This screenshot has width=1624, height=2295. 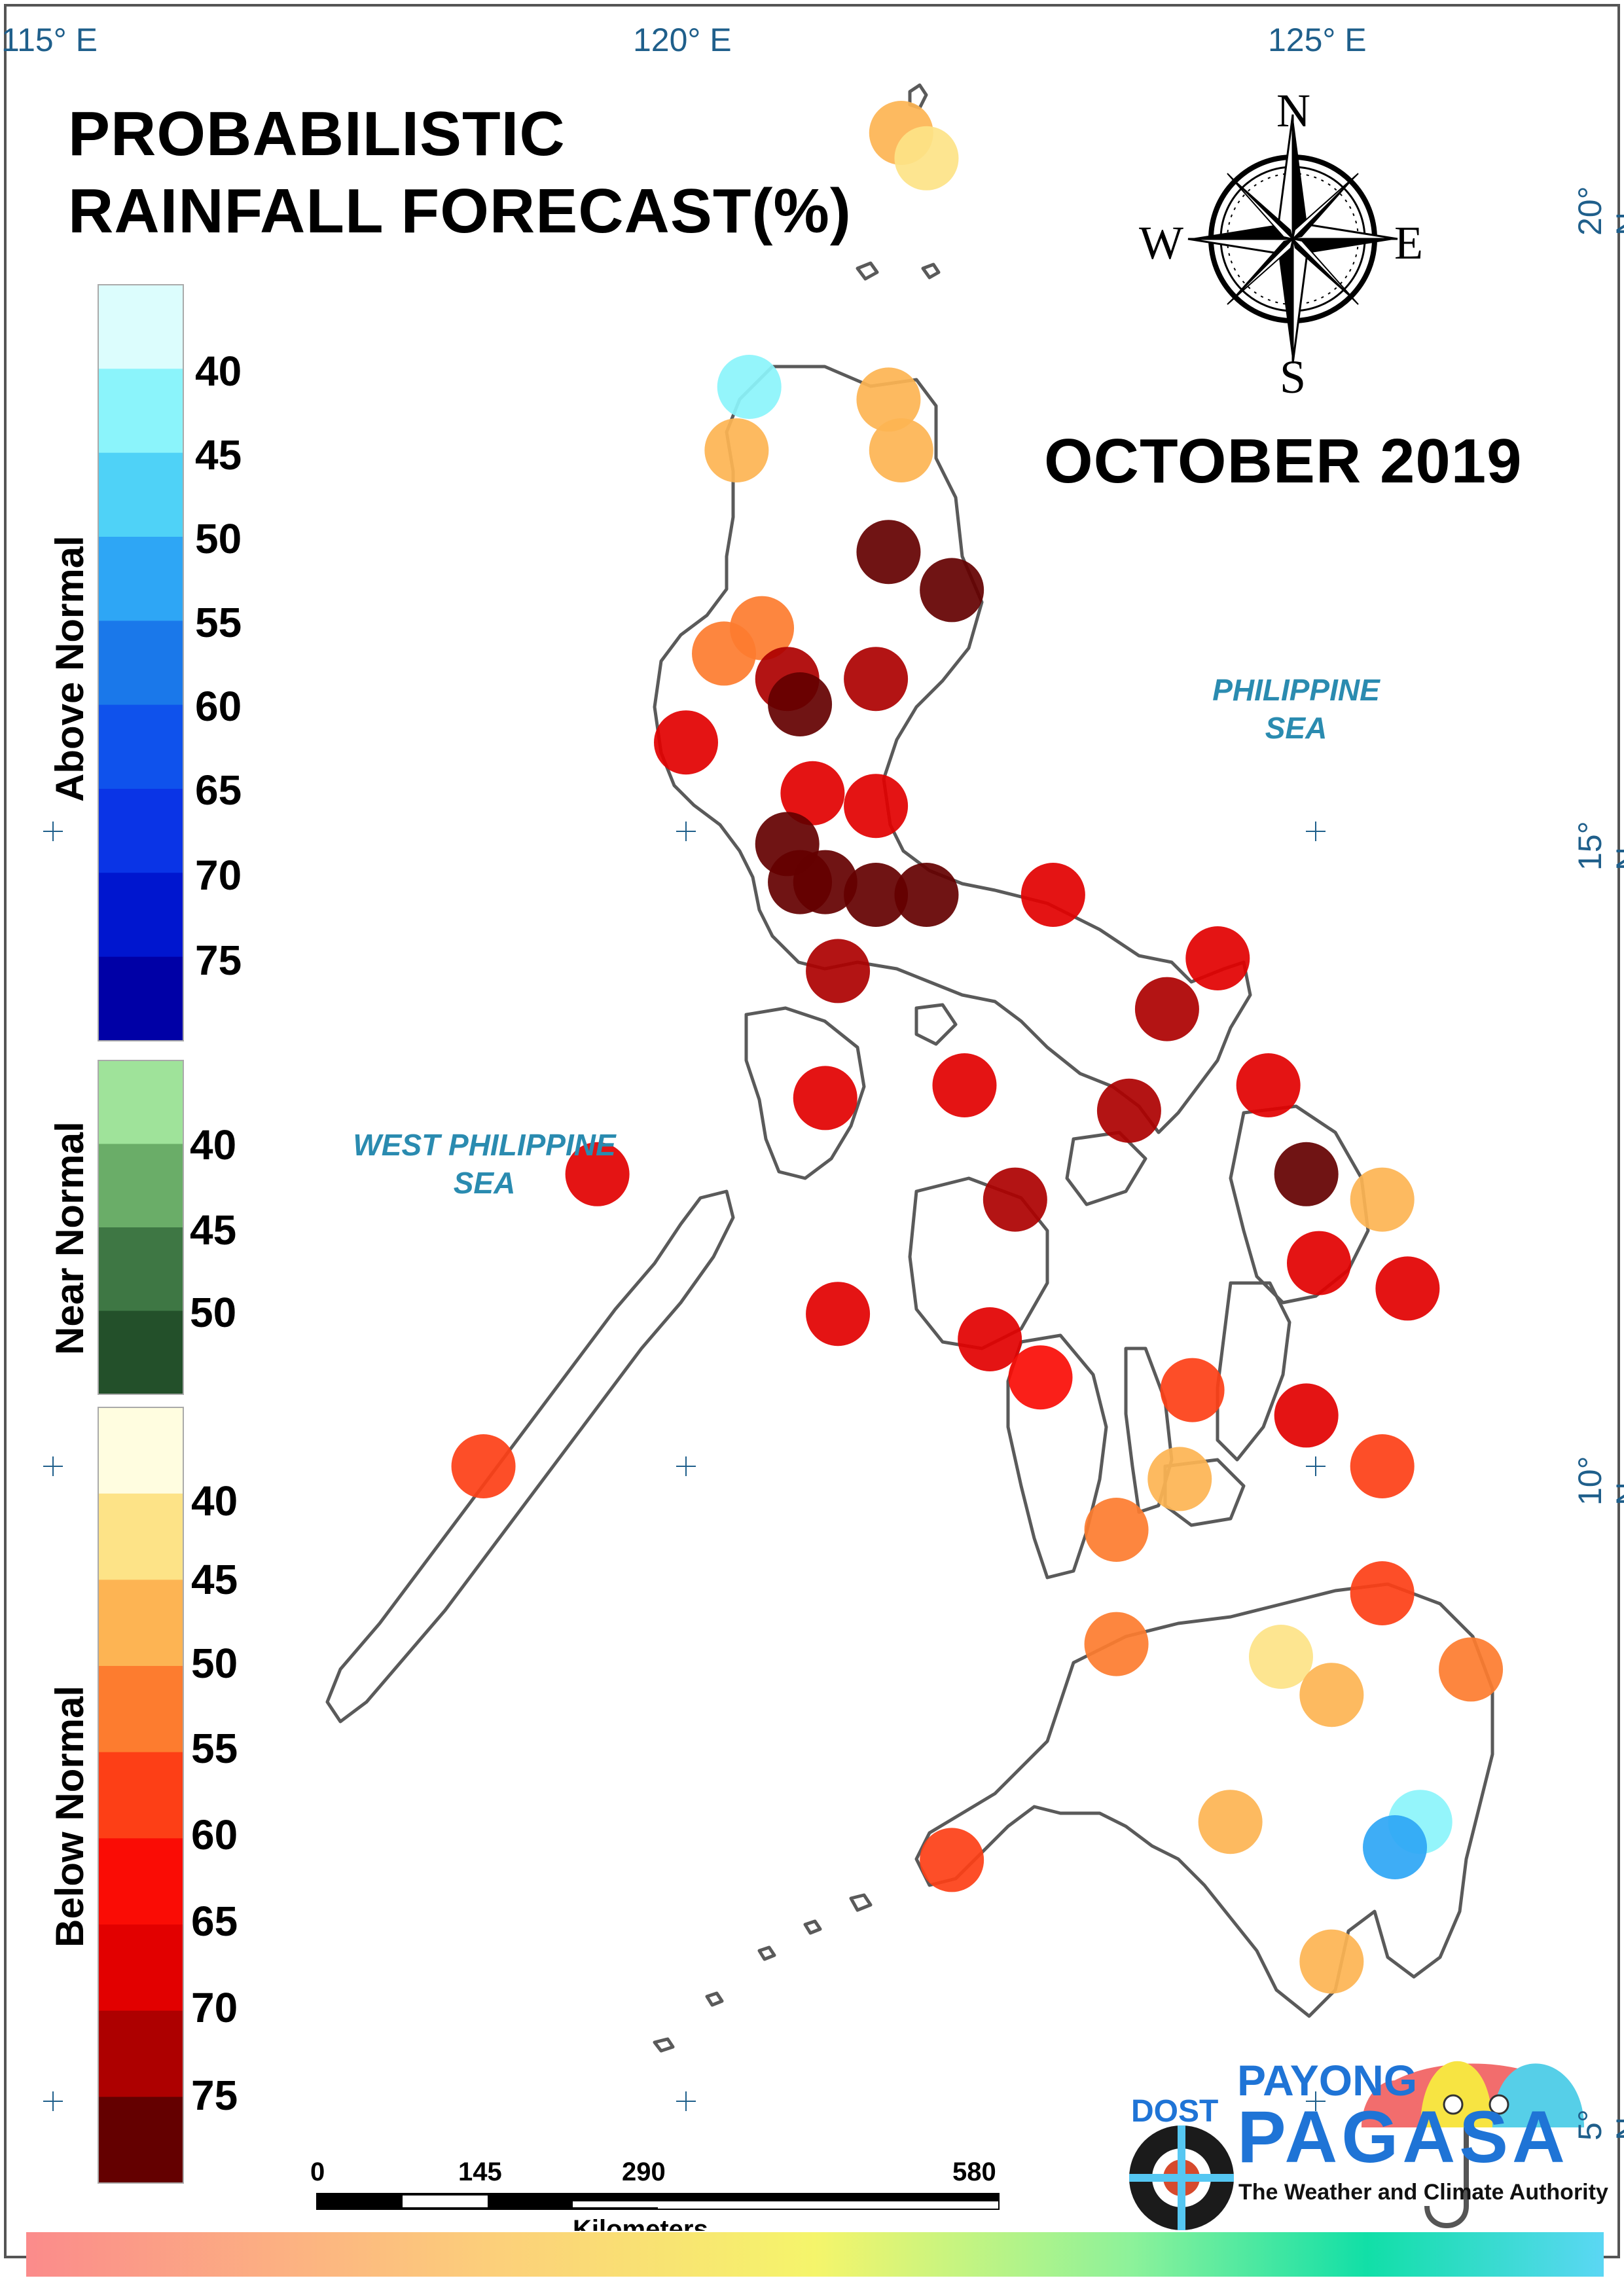 I want to click on legend-below-label: 50, so click(x=214, y=1663).